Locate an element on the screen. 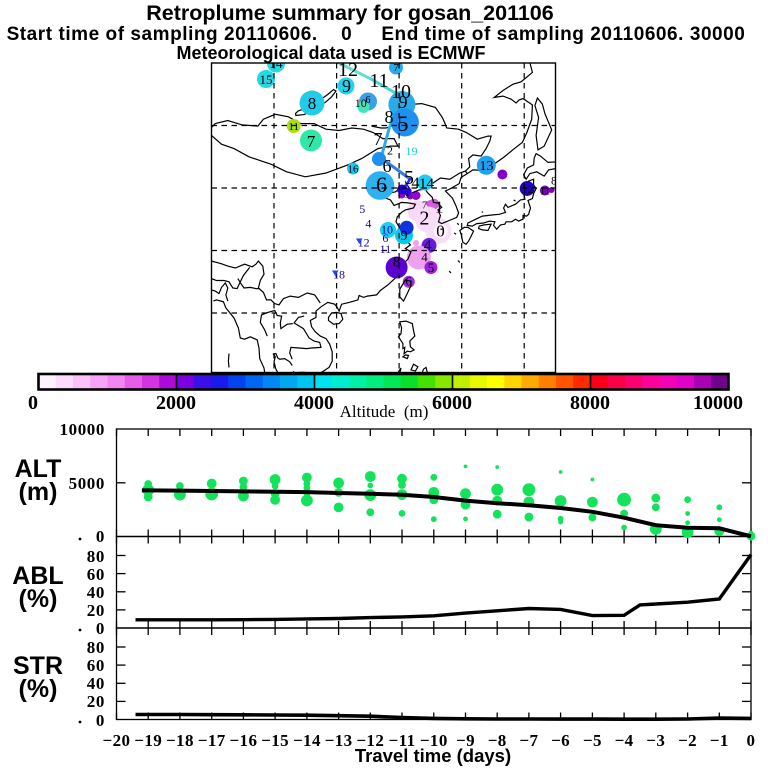 The height and width of the screenshot is (773, 768). svg-text: −6 is located at coordinates (560, 740).